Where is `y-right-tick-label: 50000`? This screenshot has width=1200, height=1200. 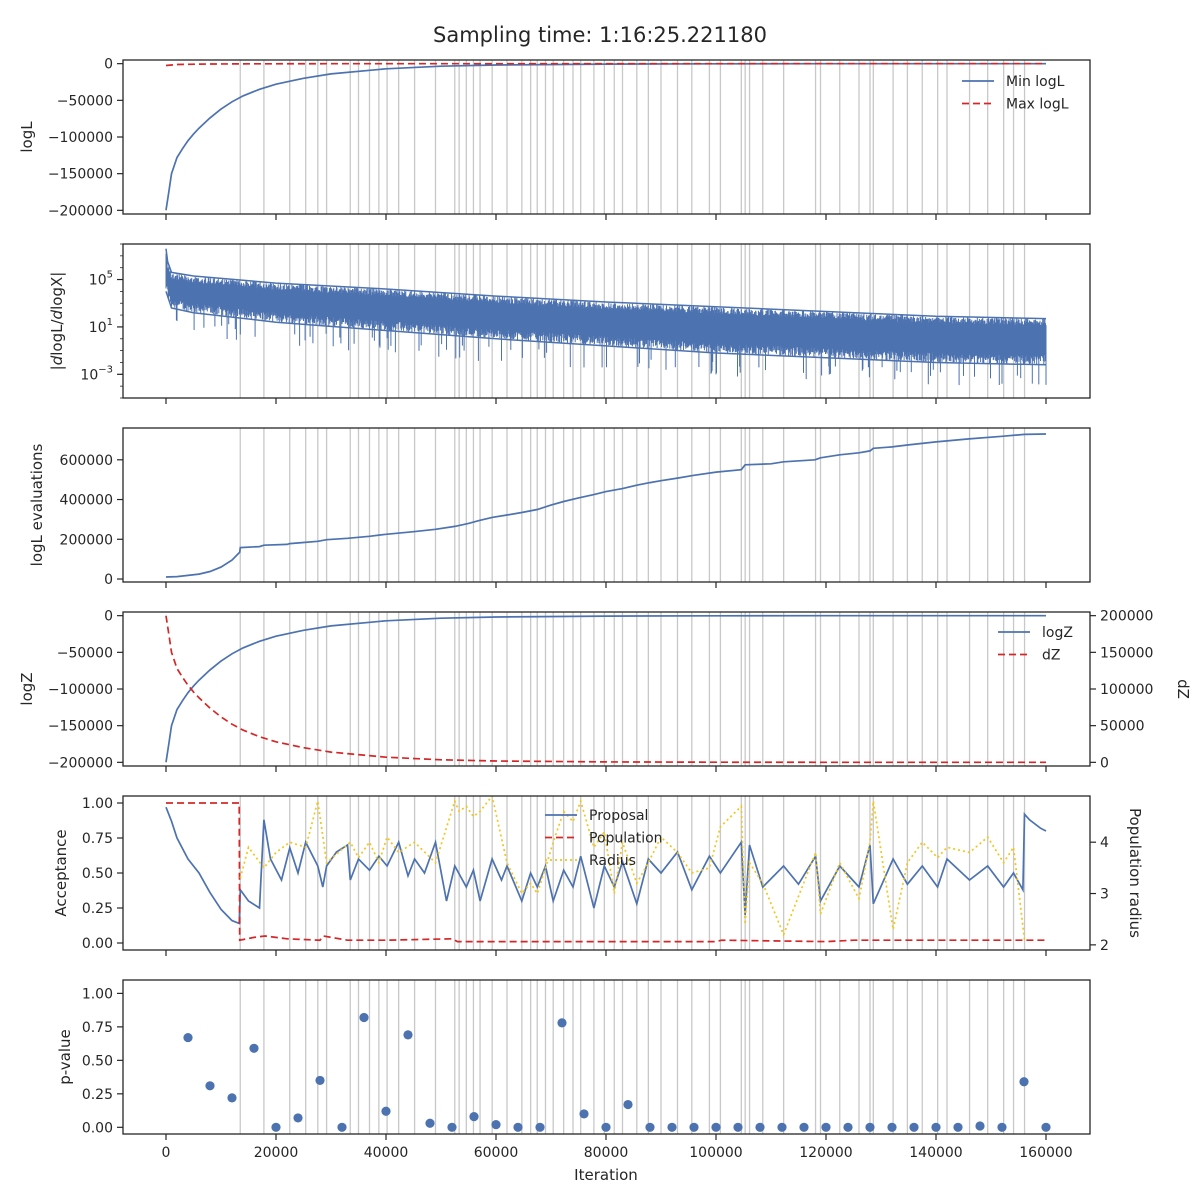
y-right-tick-label: 50000 is located at coordinates (1122, 727).